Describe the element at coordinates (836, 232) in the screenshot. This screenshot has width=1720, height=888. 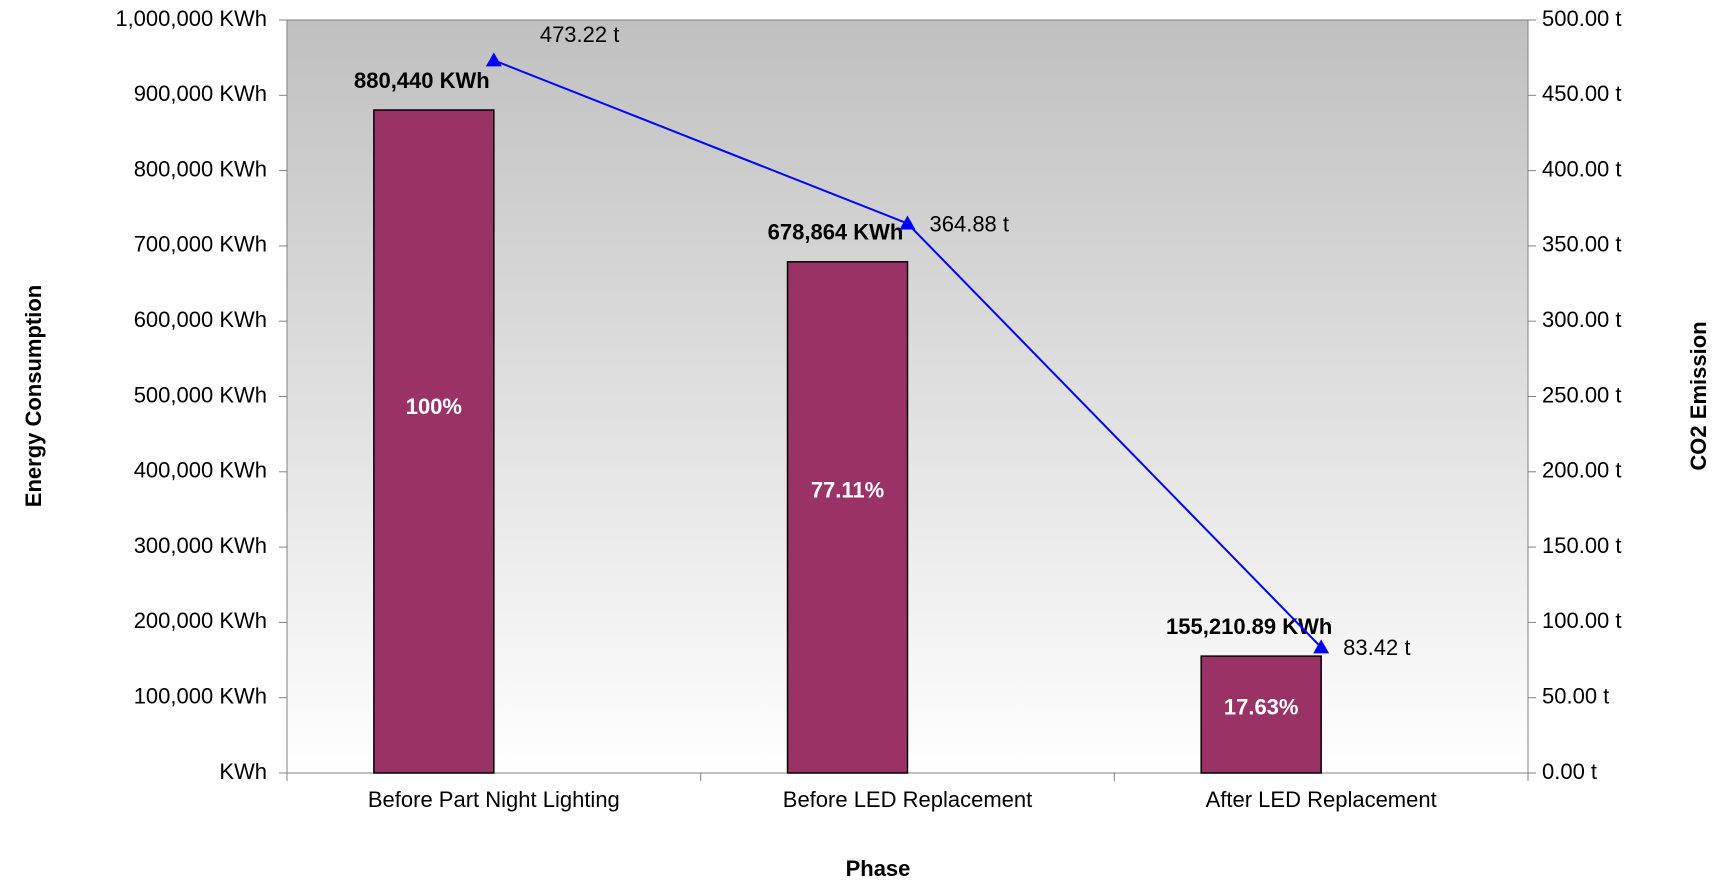
I see `bar-value-label: 678,864 KWh` at that location.